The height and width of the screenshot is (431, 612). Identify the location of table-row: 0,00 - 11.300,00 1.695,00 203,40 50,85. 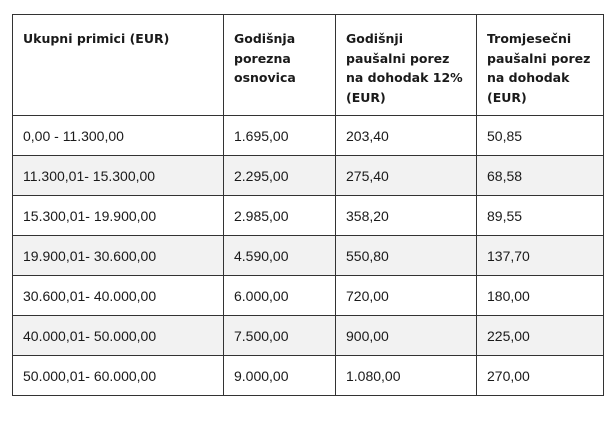
(308, 135).